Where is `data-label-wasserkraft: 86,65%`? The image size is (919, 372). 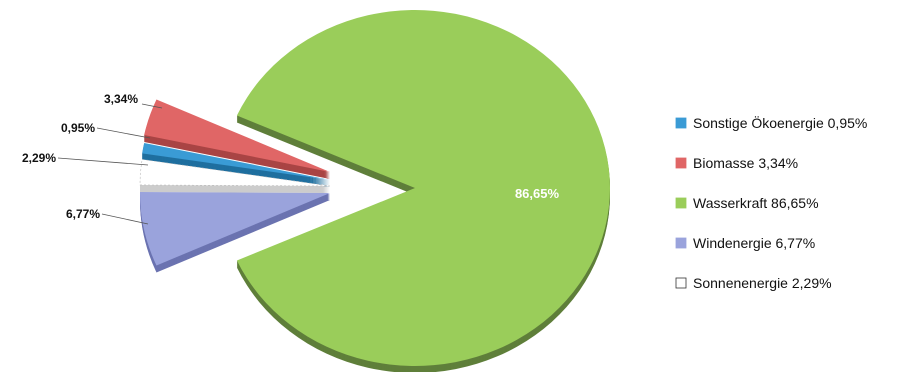 data-label-wasserkraft: 86,65% is located at coordinates (537, 193).